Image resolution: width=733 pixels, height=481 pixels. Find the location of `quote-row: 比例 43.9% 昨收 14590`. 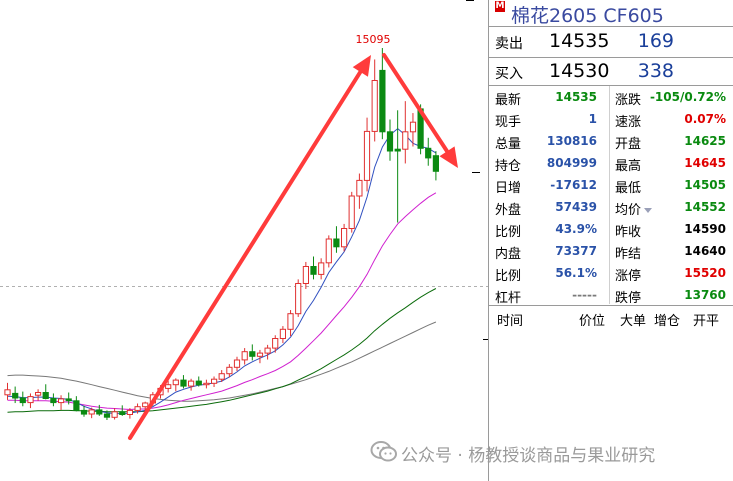

quote-row: 比例 43.9% 昨收 14590 is located at coordinates (611, 229).